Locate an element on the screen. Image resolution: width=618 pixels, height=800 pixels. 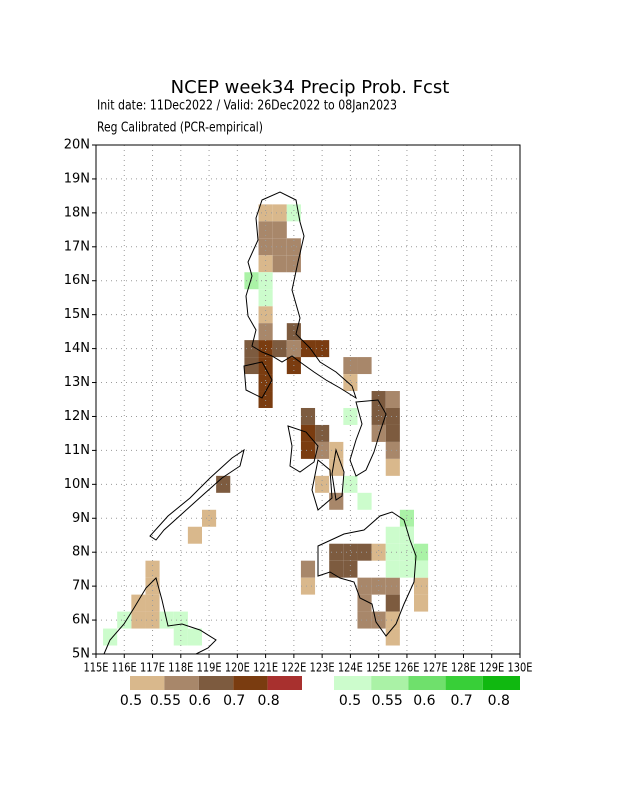
x-tick-label: 121E is located at coordinates (265, 668).